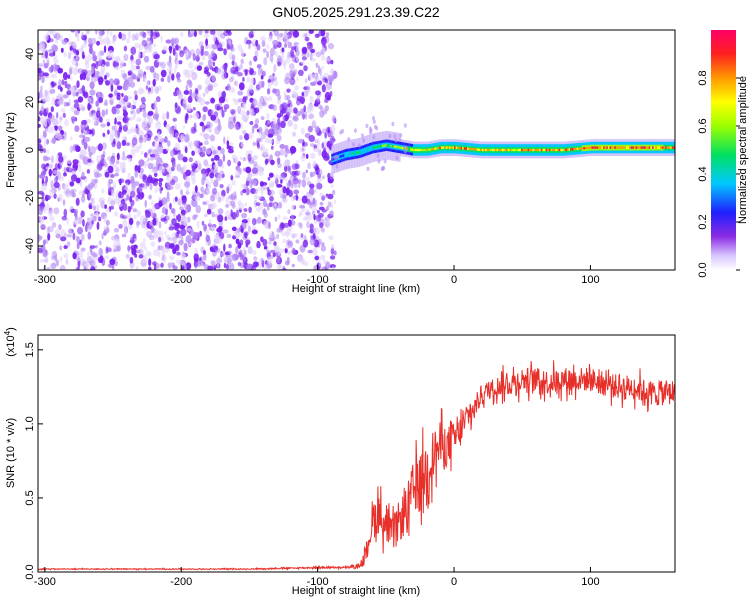 The image size is (750, 600). Describe the element at coordinates (703, 77) in the screenshot. I see `colorbar-tick-label: 0.8` at that location.